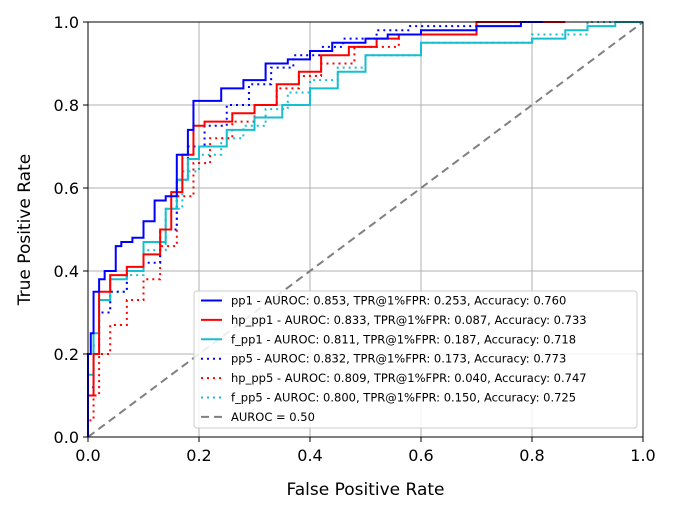  Describe the element at coordinates (531, 455) in the screenshot. I see `x-tick-label: 0.8` at that location.